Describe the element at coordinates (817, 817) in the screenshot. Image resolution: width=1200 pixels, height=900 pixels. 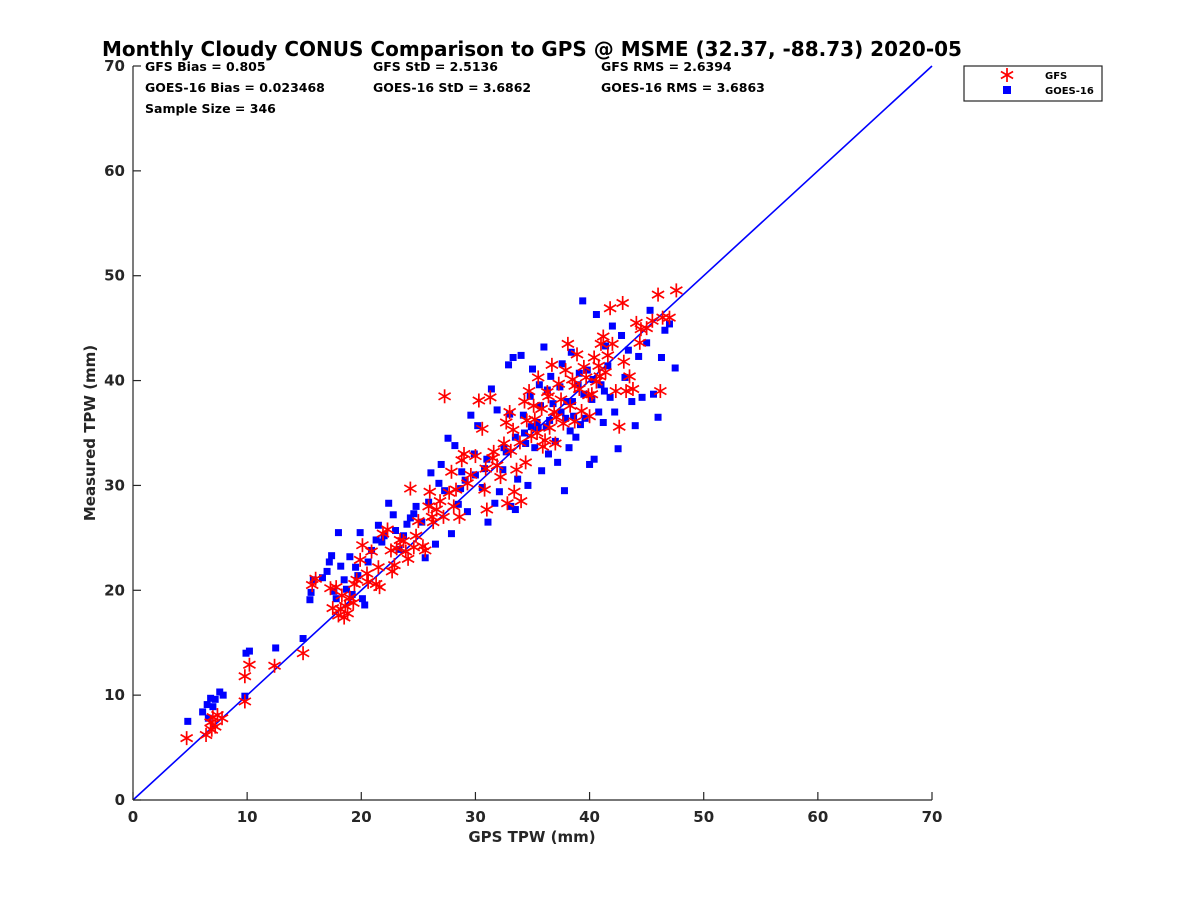
I see `x-tick-label: 60` at that location.